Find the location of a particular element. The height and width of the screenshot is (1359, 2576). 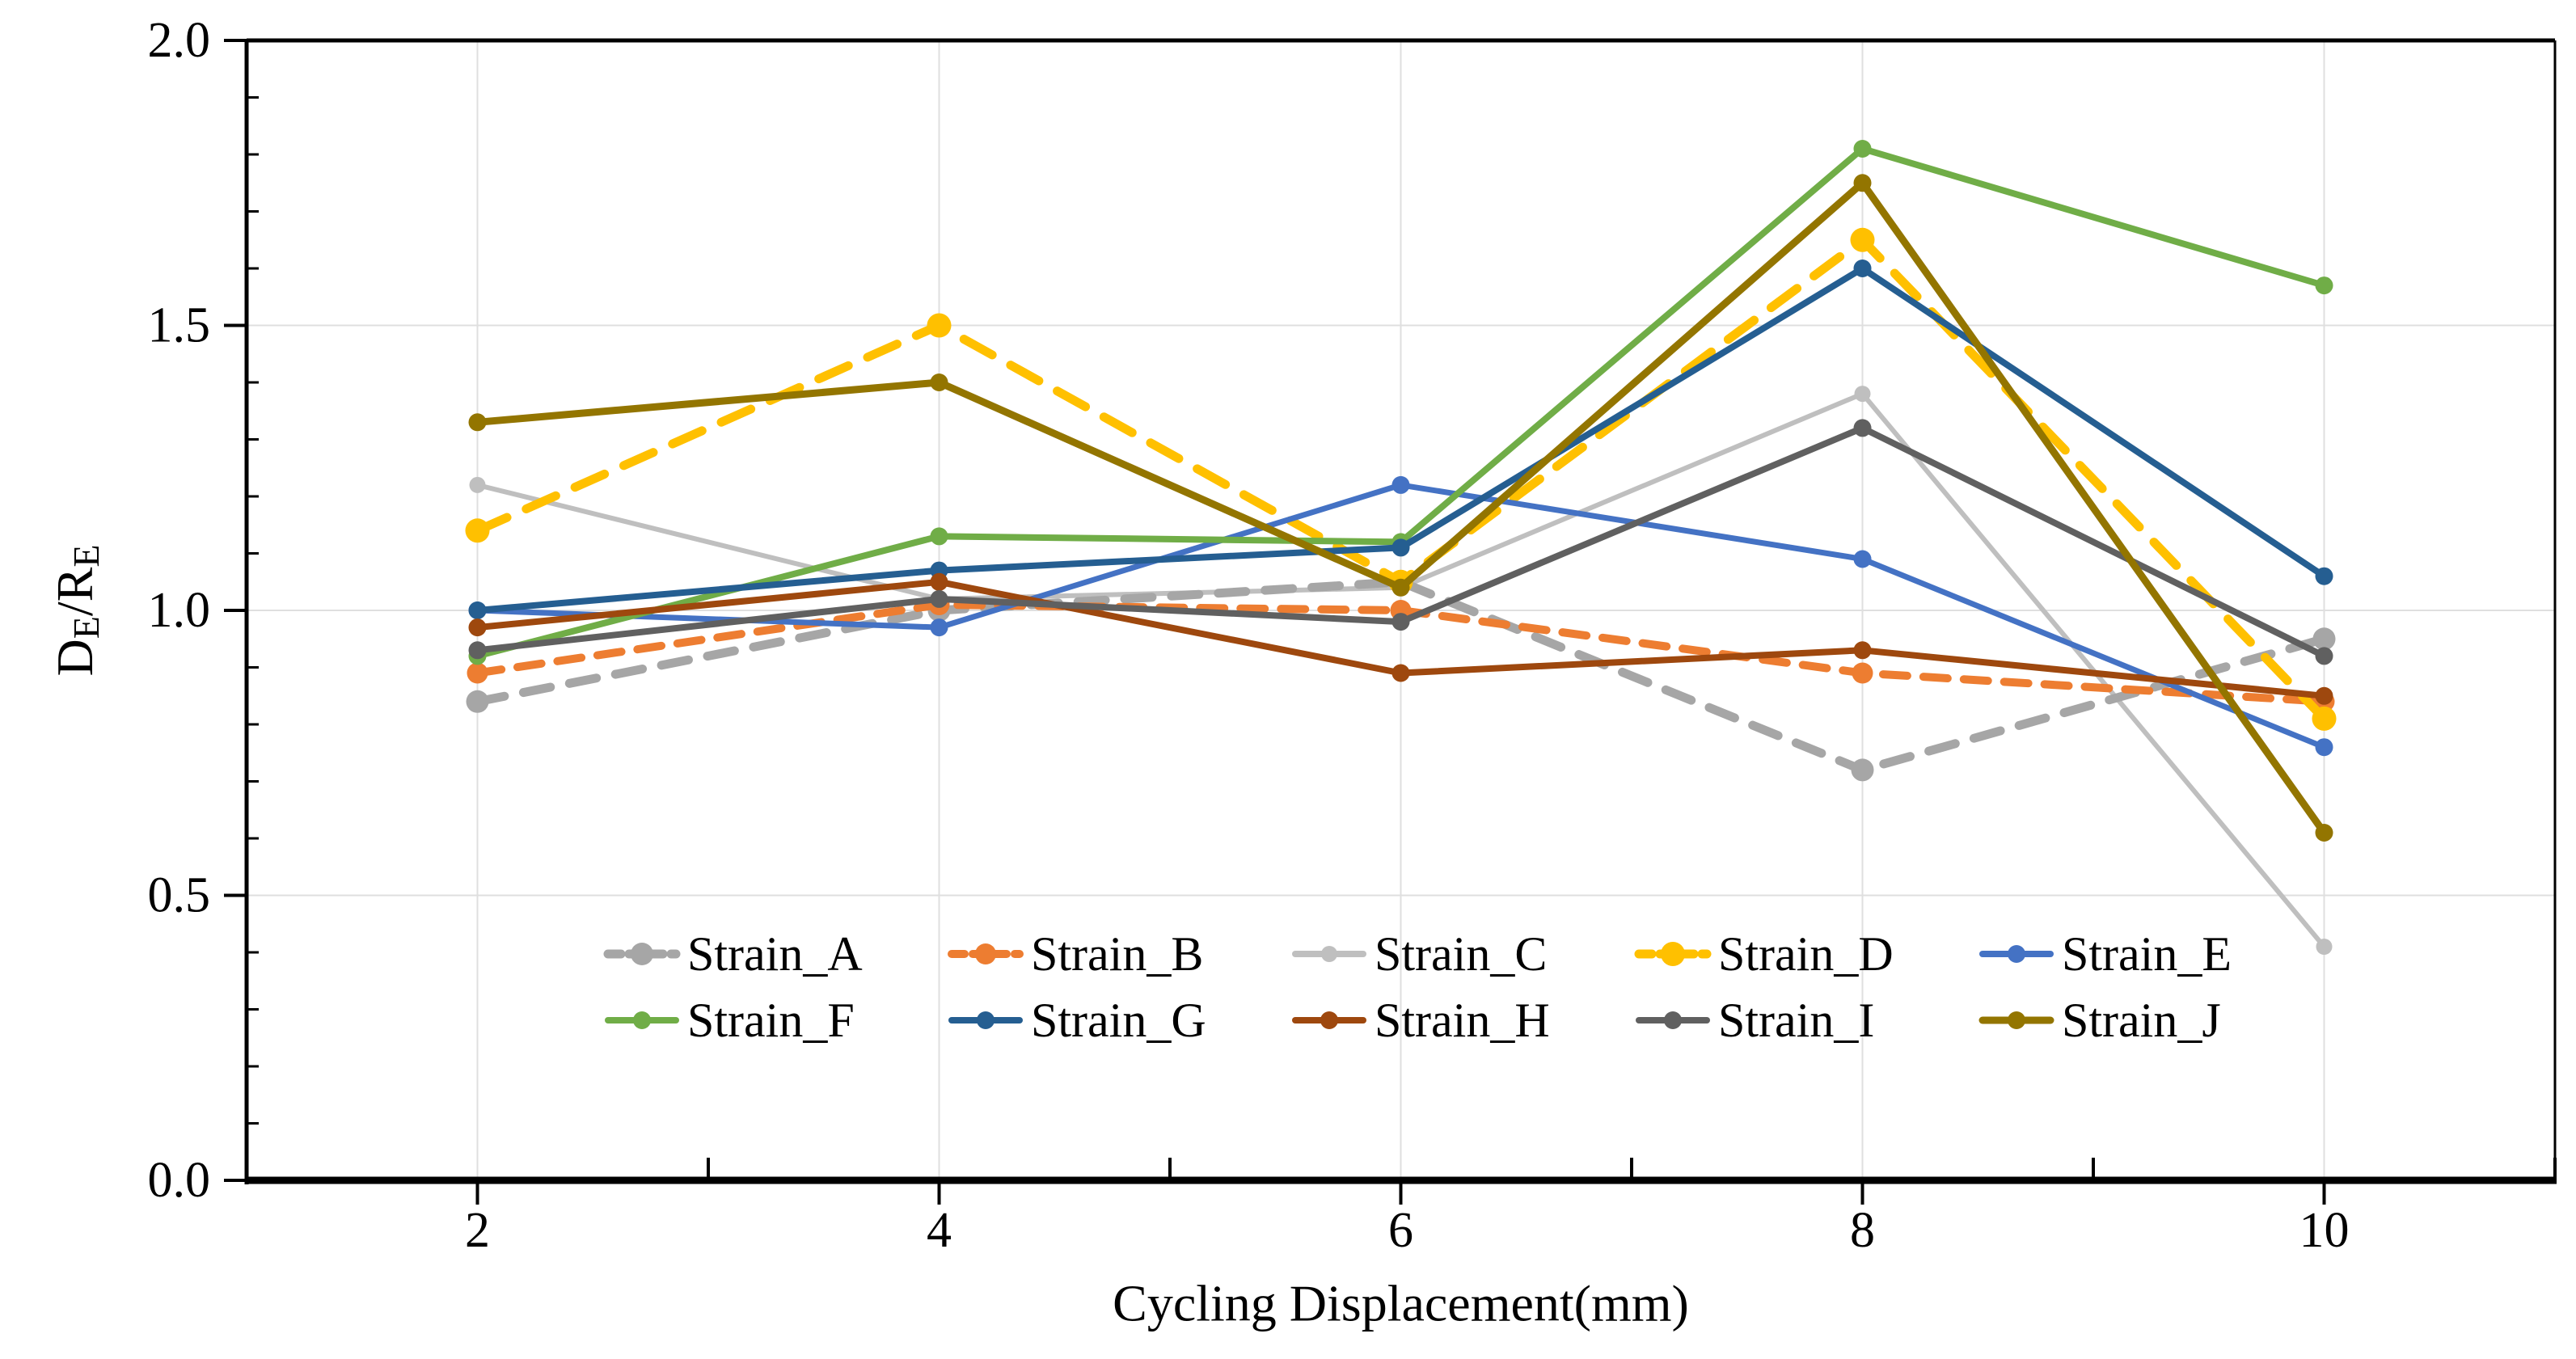

marker-Strain_A-x10 is located at coordinates (2324, 639).